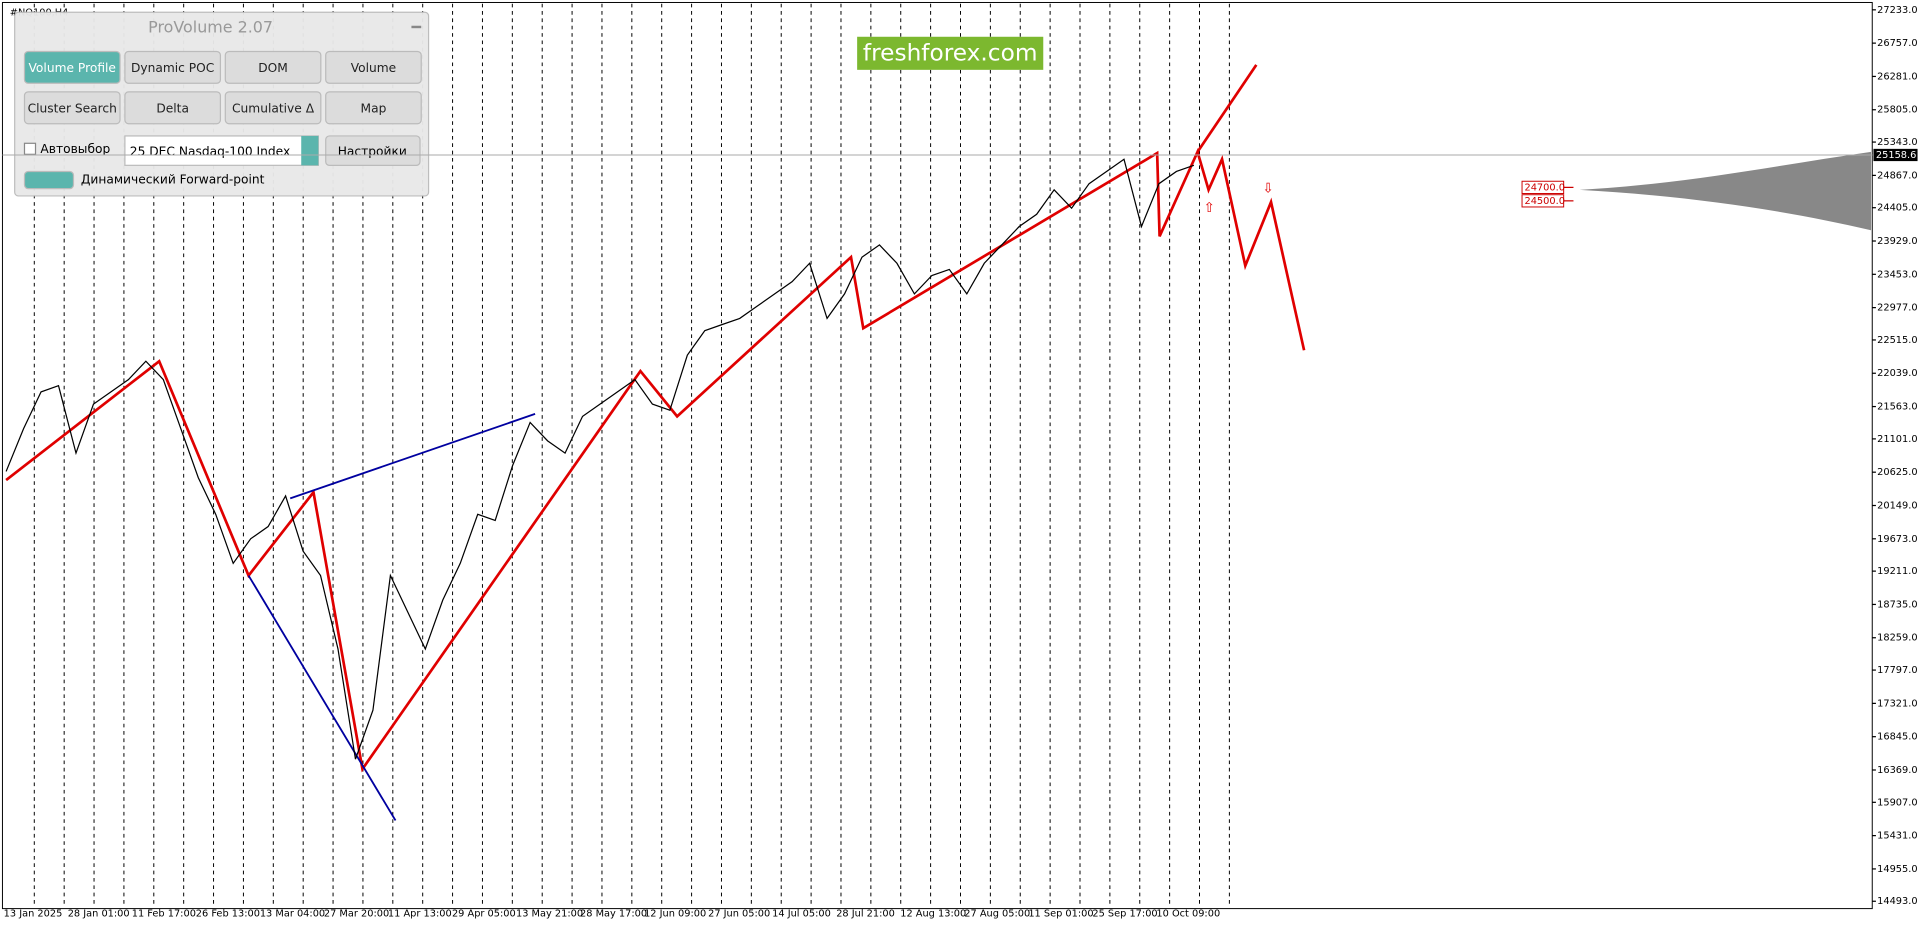 Image resolution: width=1920 pixels, height=927 pixels. Describe the element at coordinates (1209, 208) in the screenshot. I see `arrow-up: ⇧` at that location.